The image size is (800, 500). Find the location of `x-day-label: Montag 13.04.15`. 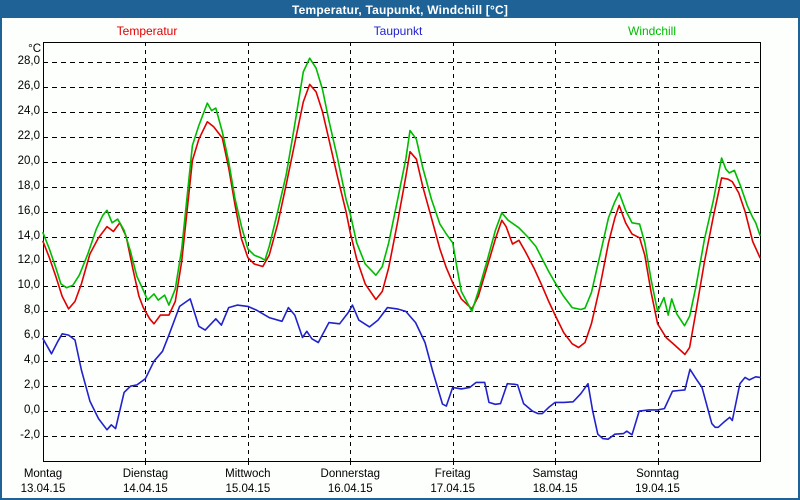

x-day-label: Montag 13.04.15 is located at coordinates (50, 482).